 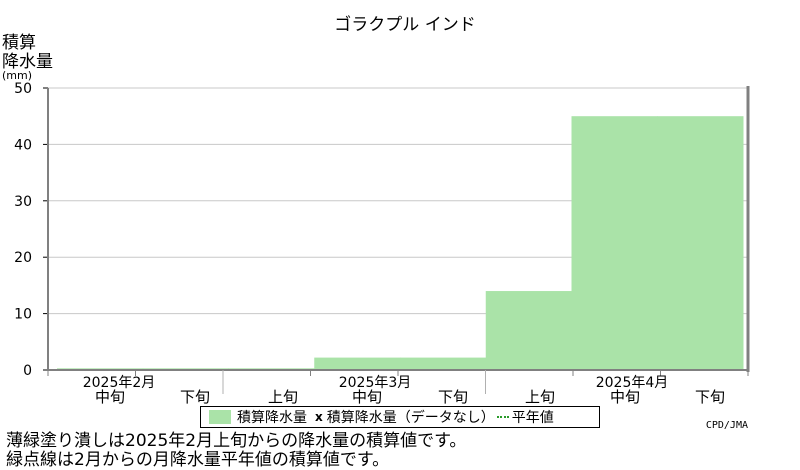 I want to click on y-tick-label-0: 0, so click(x=27, y=371).